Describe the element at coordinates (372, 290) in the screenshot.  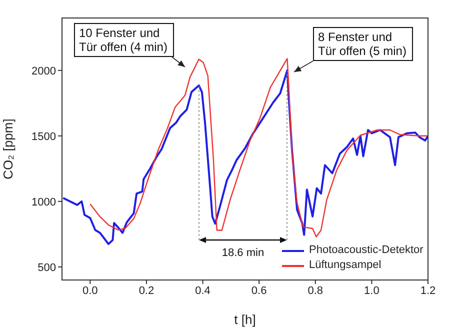
I see `x-tick-label: 1.0` at that location.